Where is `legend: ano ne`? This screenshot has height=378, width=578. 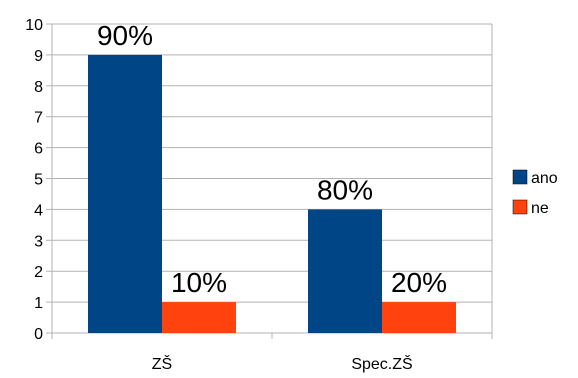
legend: ano ne is located at coordinates (535, 193).